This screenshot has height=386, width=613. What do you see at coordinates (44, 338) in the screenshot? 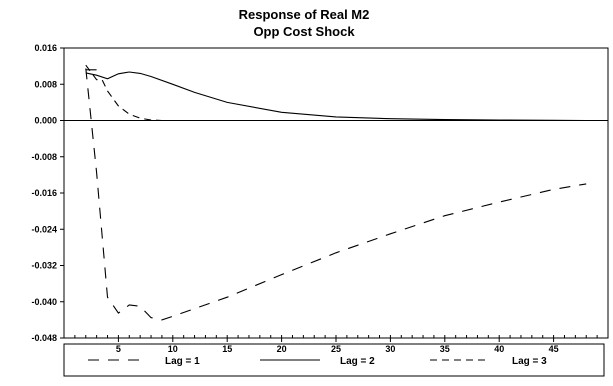
I see `y-tick-label: -0.048` at bounding box center [44, 338].